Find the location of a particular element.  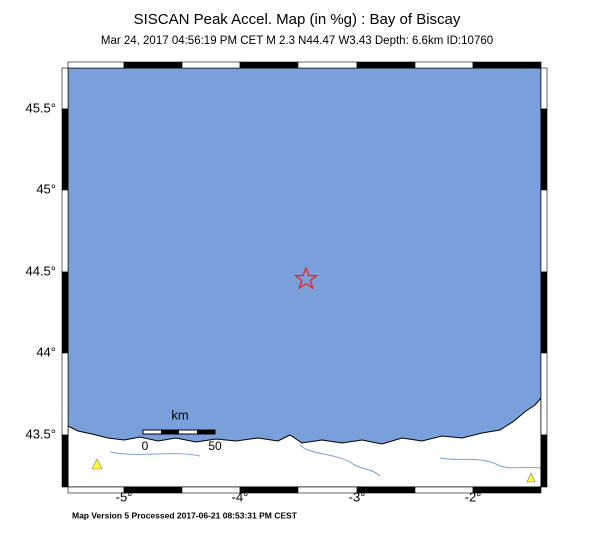

epicenter is located at coordinates (306, 277).